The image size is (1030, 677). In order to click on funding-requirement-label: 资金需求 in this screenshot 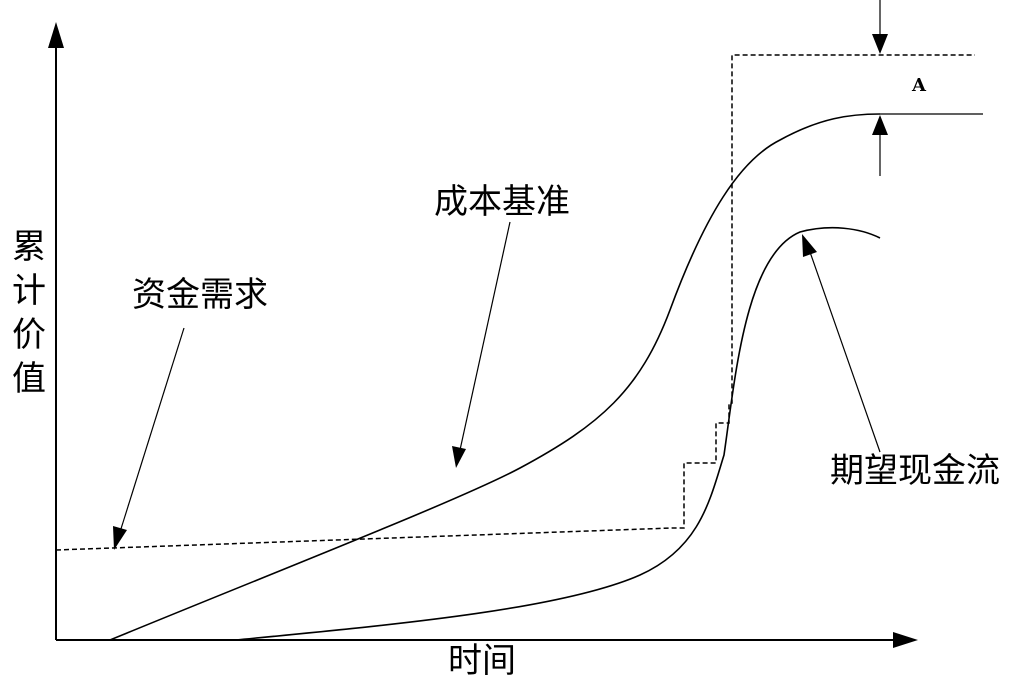, I will do `click(200, 295)`.